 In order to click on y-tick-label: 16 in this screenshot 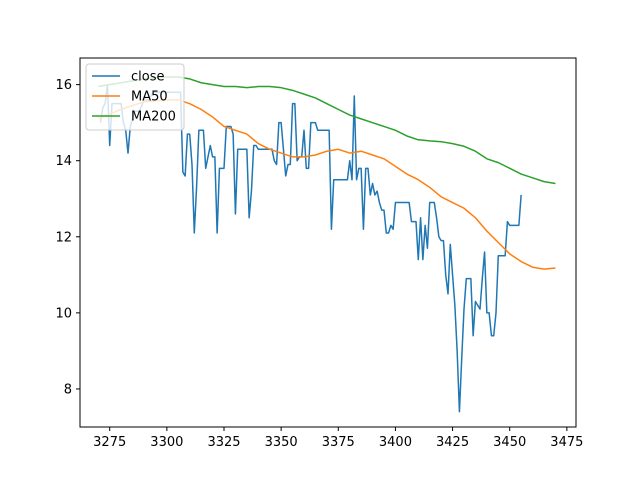, I will do `click(63, 85)`.